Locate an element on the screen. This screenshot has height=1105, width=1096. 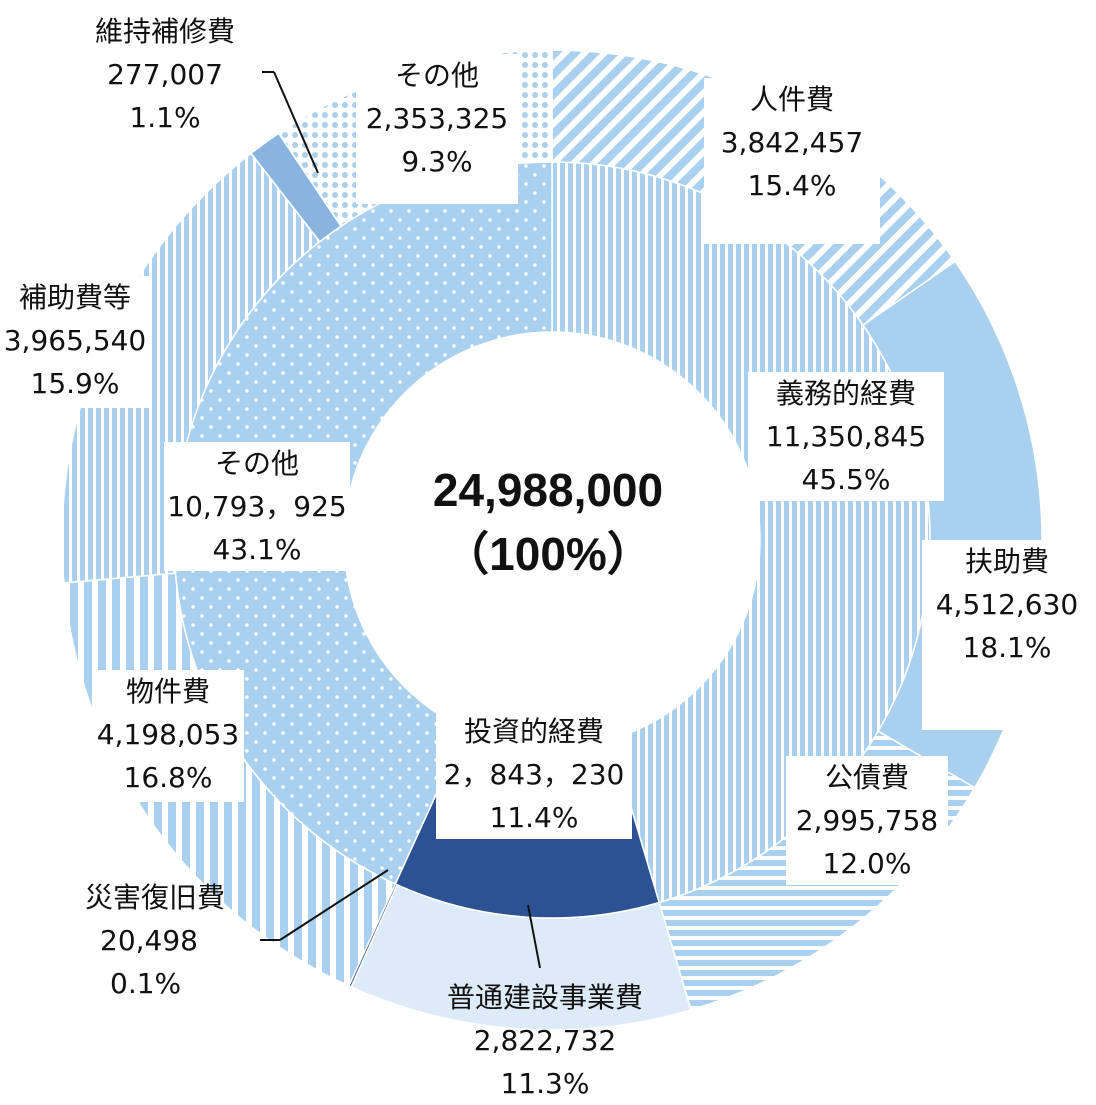
label-maintenance-name: 維持補修費 is located at coordinates (164, 31).